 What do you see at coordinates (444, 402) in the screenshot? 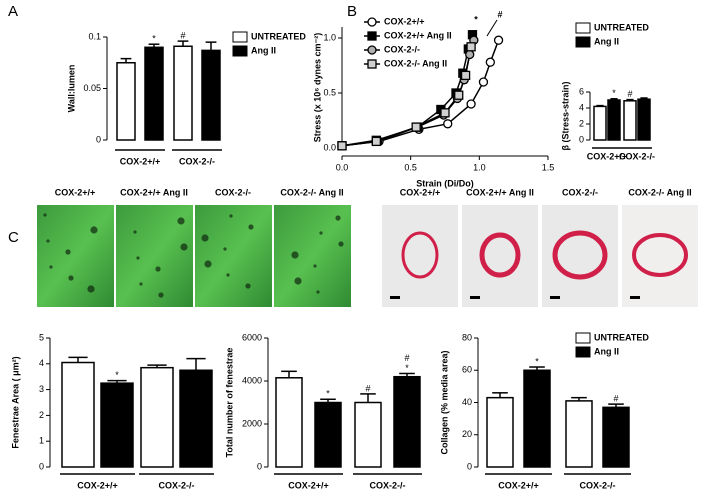
I see `y-axis-label: Collagen (% media area)` at bounding box center [444, 402].